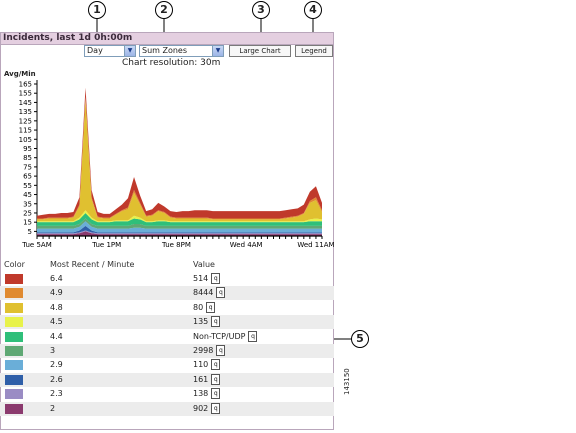  I want to click on header-most-recent: Most Recent / Minute, so click(92, 264).